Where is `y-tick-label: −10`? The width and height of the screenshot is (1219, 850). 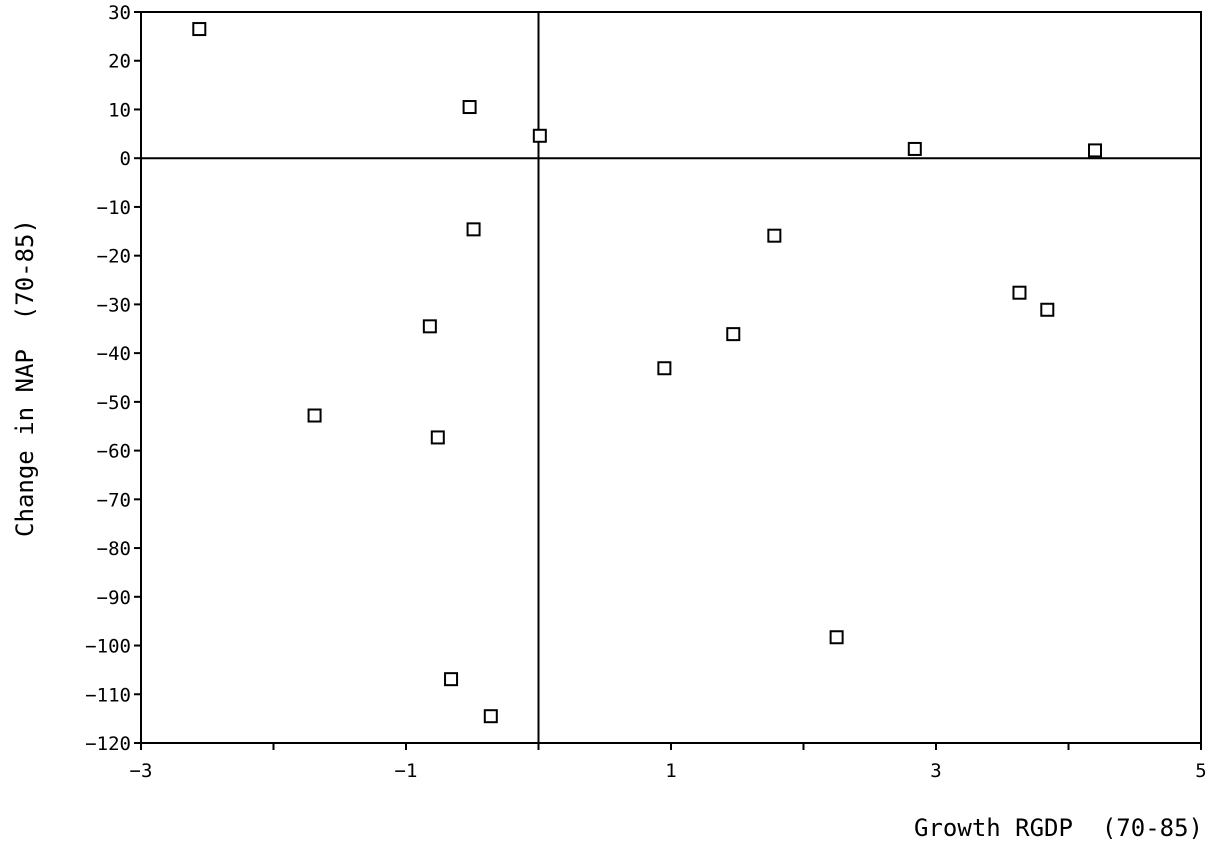 y-tick-label: −10 is located at coordinates (114, 208).